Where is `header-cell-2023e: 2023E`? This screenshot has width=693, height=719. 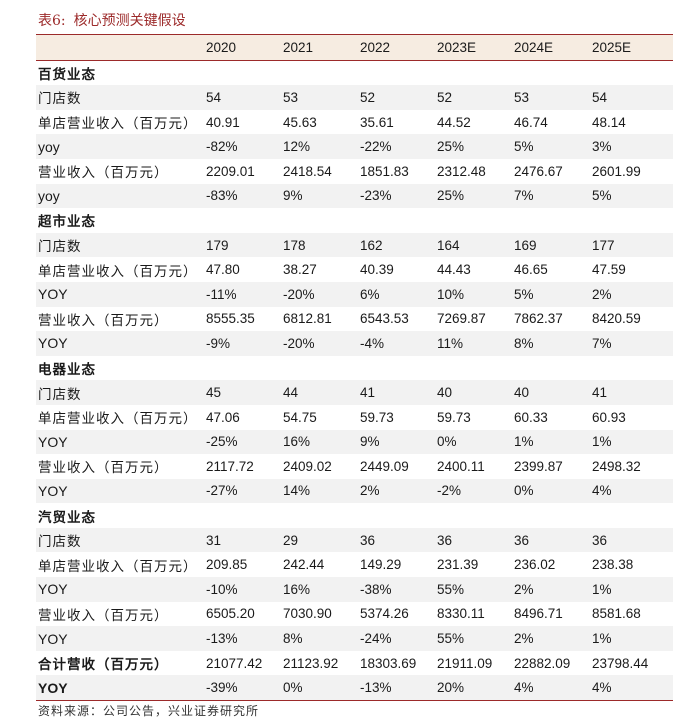
header-cell-2023e: 2023E is located at coordinates (475, 47).